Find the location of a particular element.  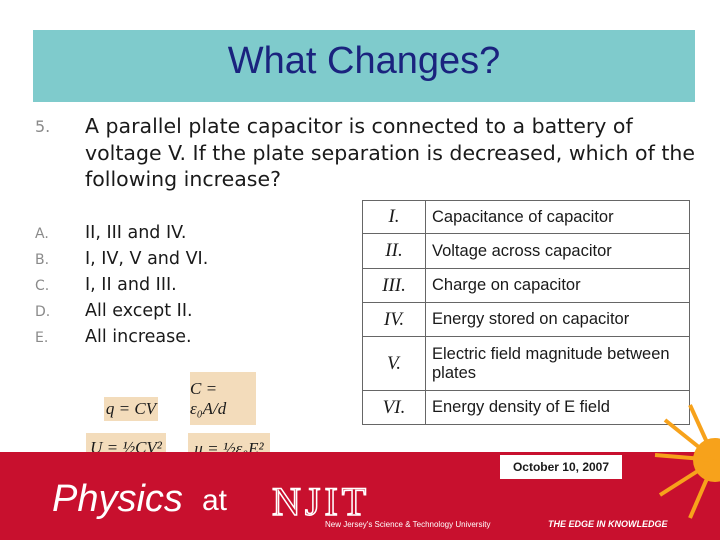

formula: q = CV is located at coordinates (131, 409).